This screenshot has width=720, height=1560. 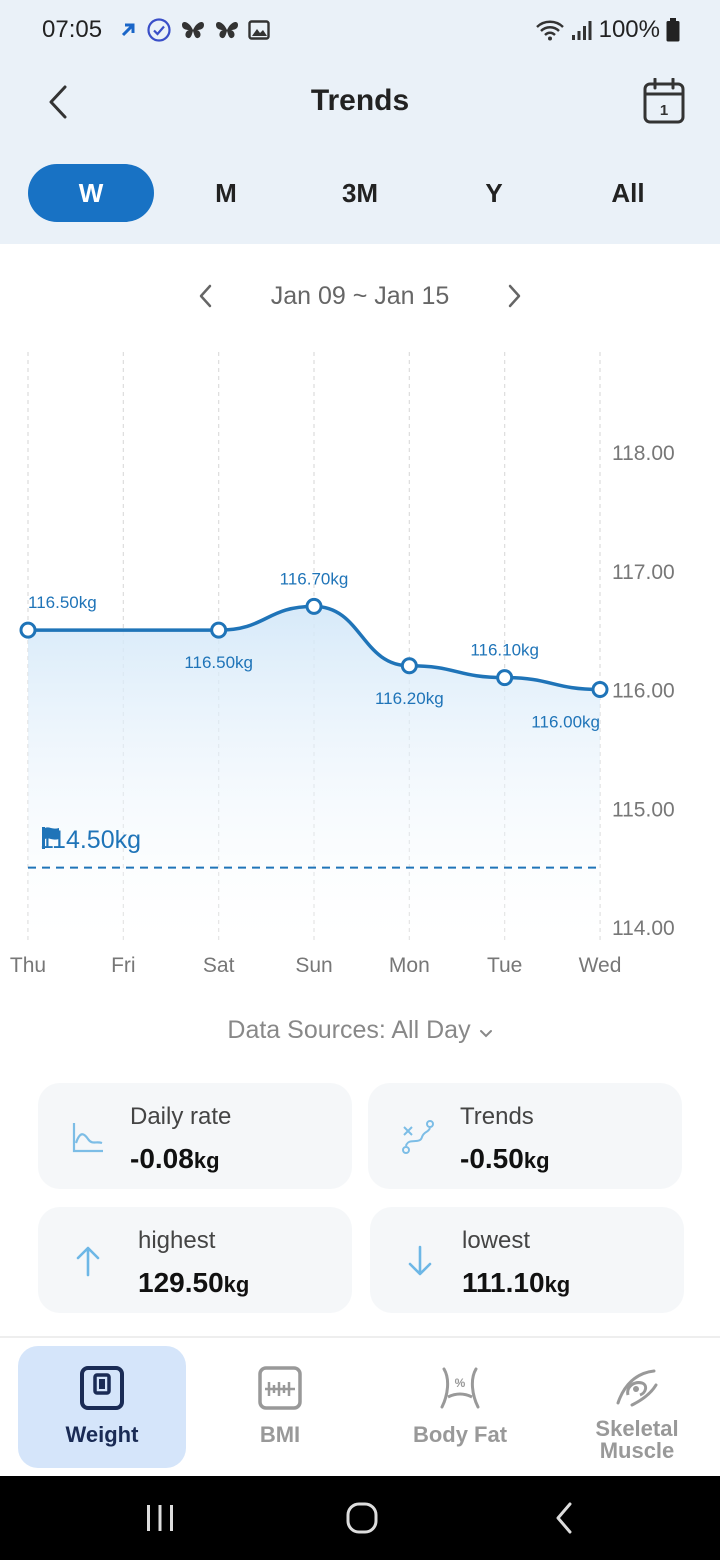 What do you see at coordinates (557, 1284) in the screenshot?
I see `lowest-unit: kg` at bounding box center [557, 1284].